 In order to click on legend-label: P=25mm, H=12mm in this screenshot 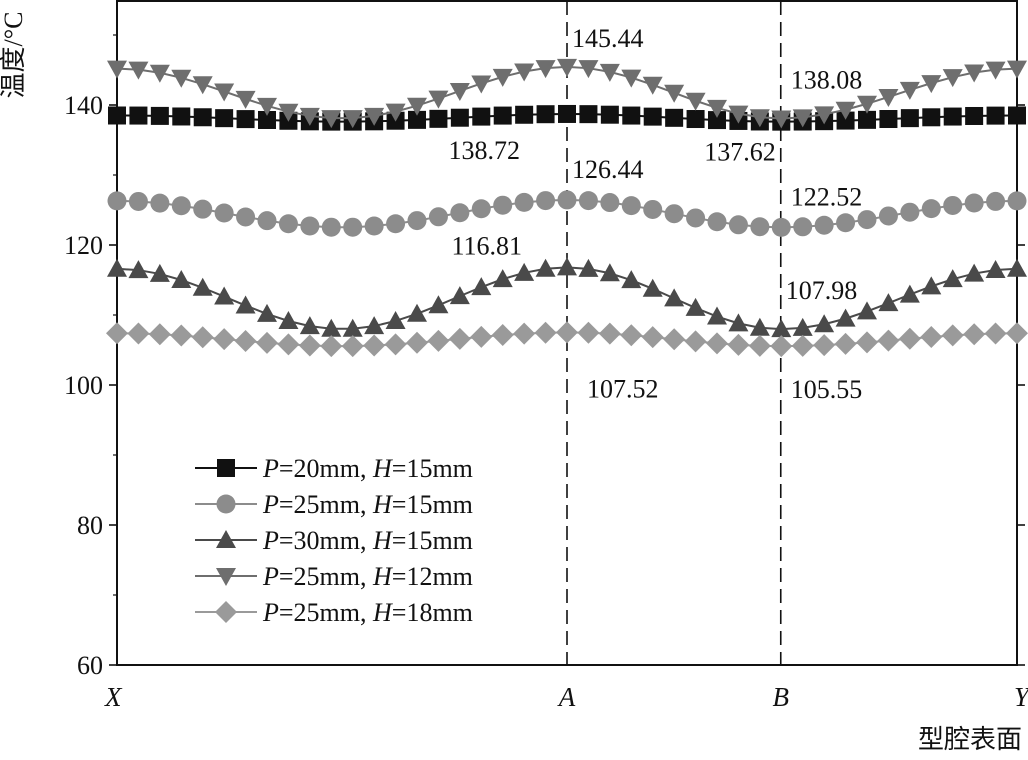, I will do `click(367, 576)`.